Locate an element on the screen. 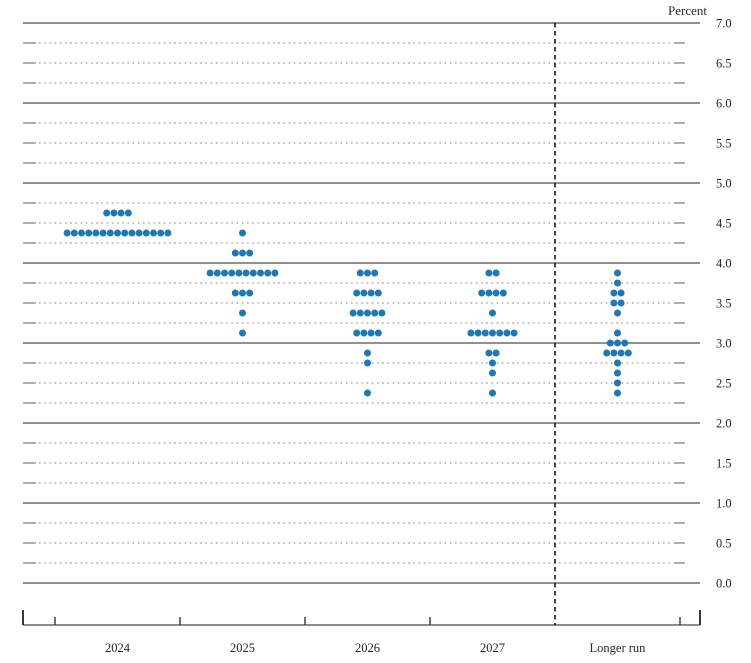  y-axis-tick-label: 6.5 is located at coordinates (724, 64).